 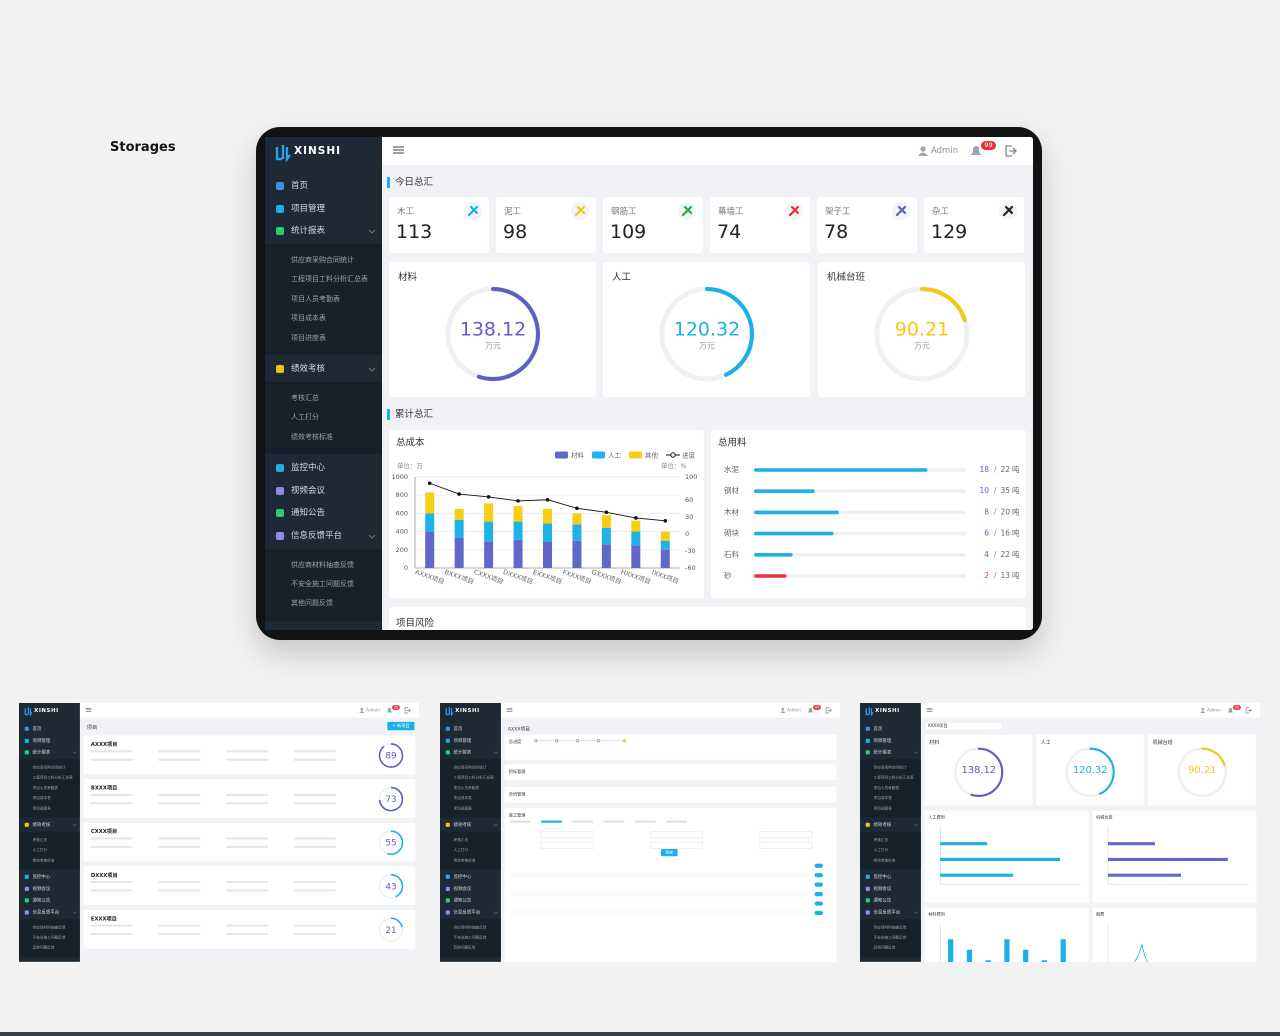 I want to click on project-card: CXXX项目 55, so click(x=249, y=842).